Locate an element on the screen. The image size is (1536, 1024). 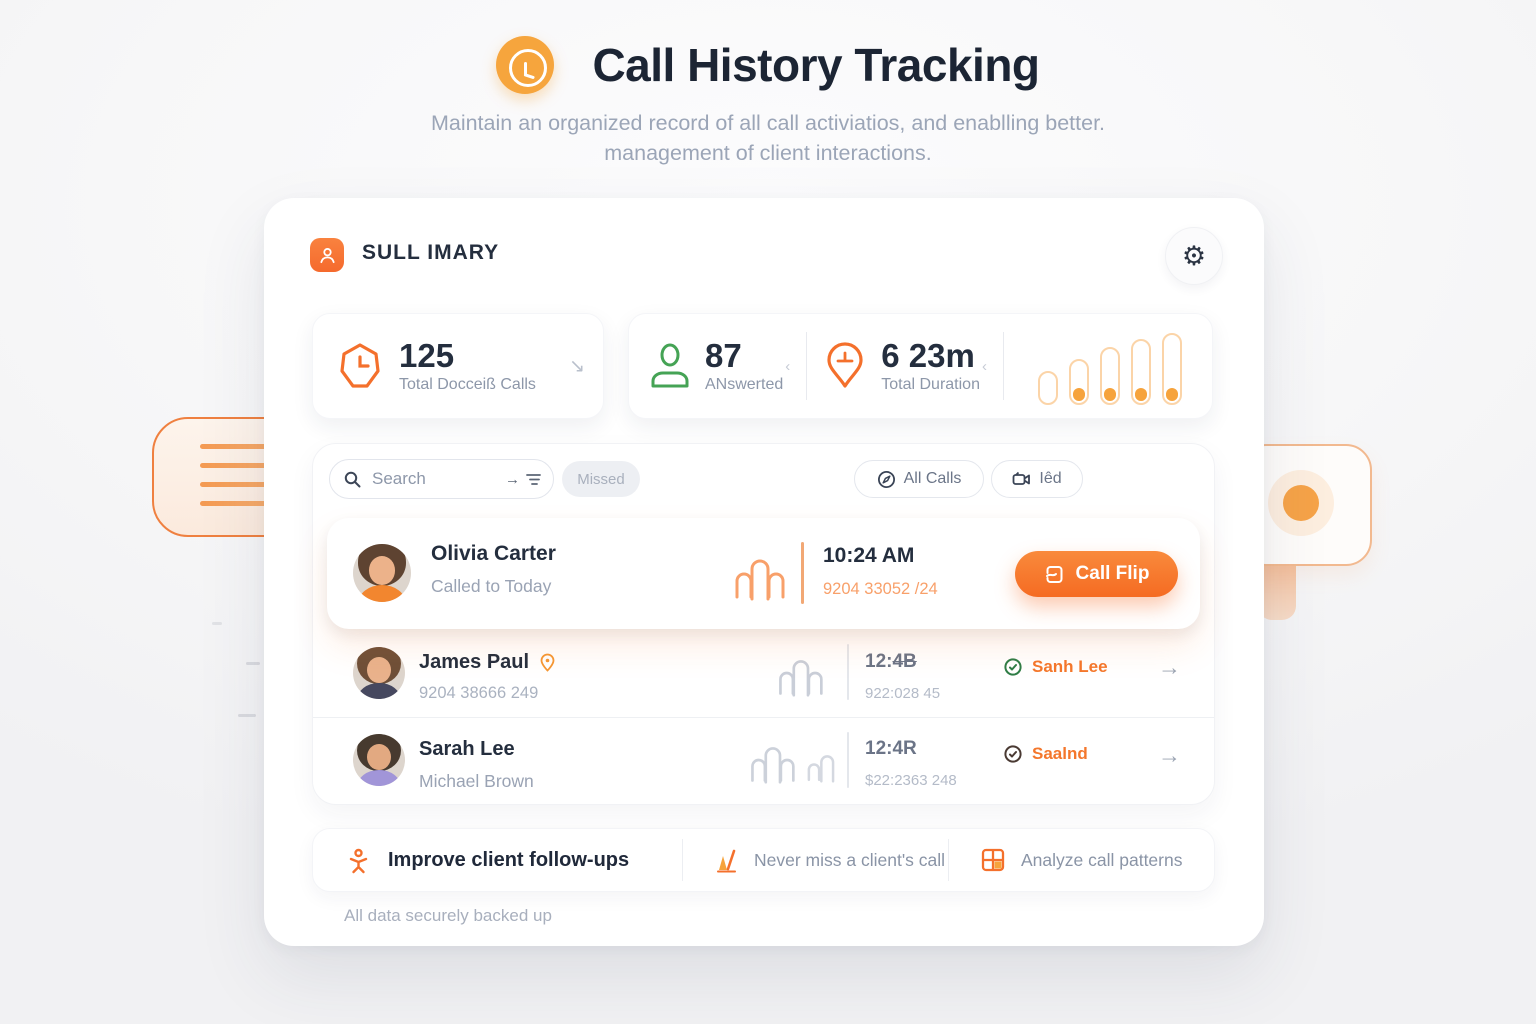
feature-follow-ups: Improve client follow-ups is located at coordinates (497, 860).